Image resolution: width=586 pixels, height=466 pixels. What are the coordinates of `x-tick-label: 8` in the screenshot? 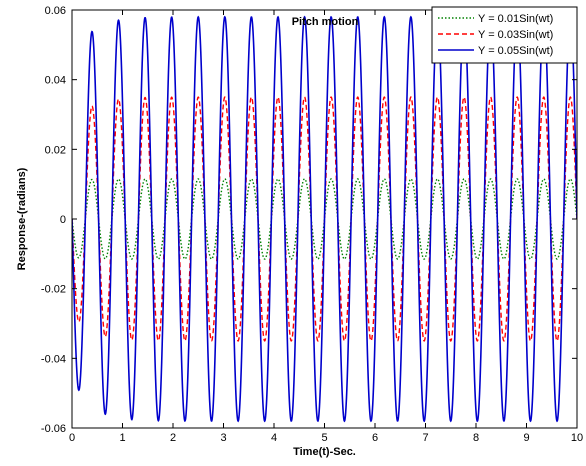 It's located at (476, 438).